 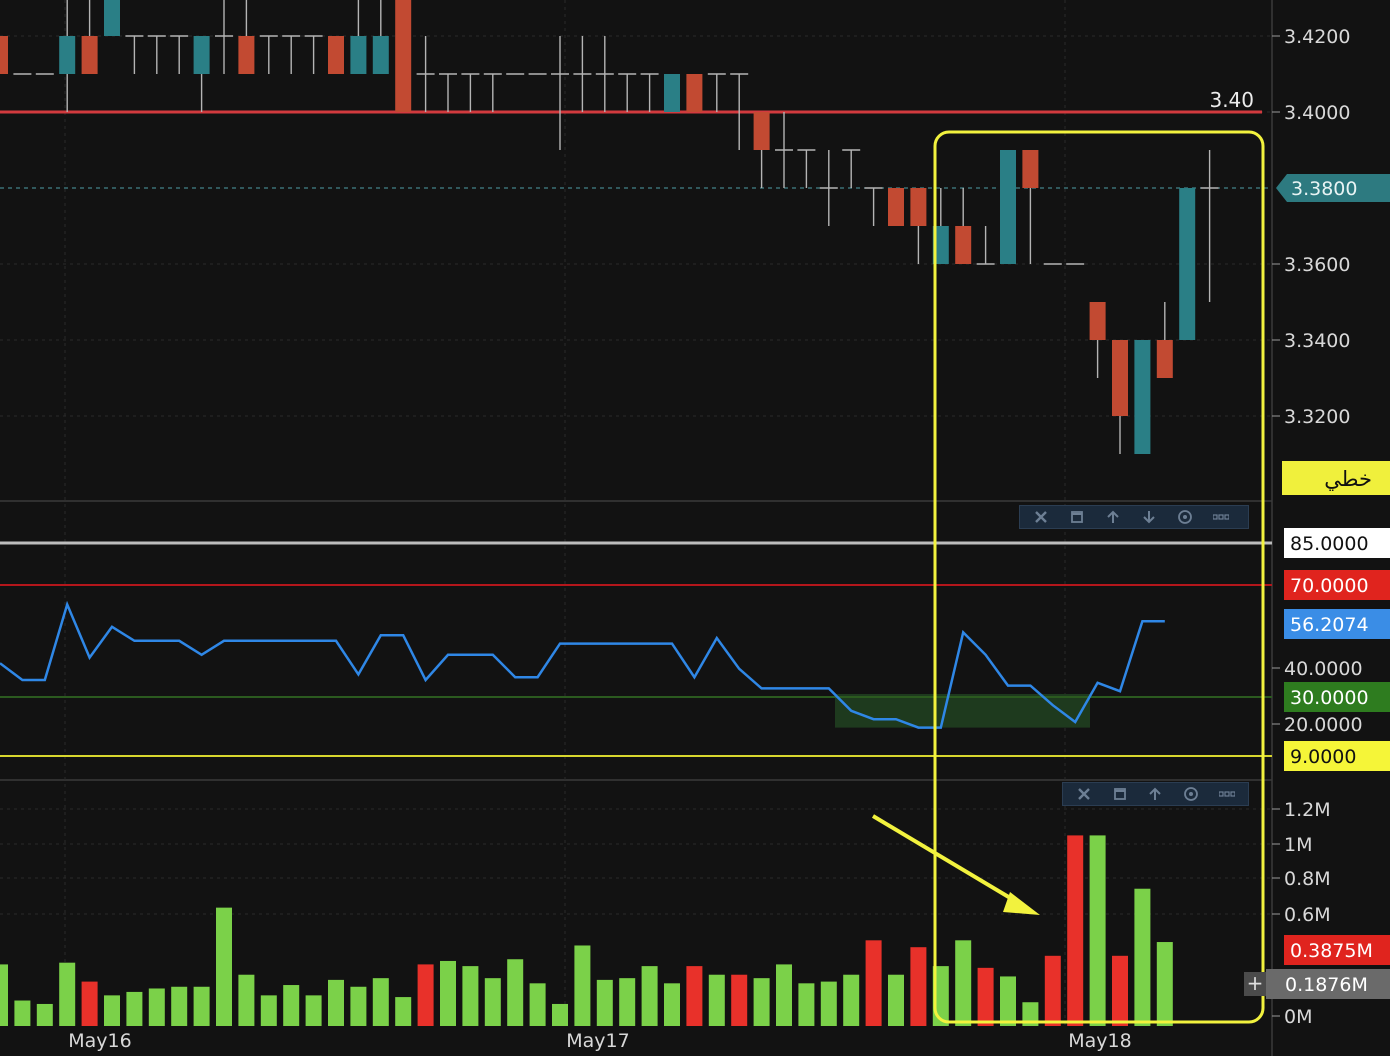 I want to click on oscillator-current-badge, so click(x=1337, y=624).